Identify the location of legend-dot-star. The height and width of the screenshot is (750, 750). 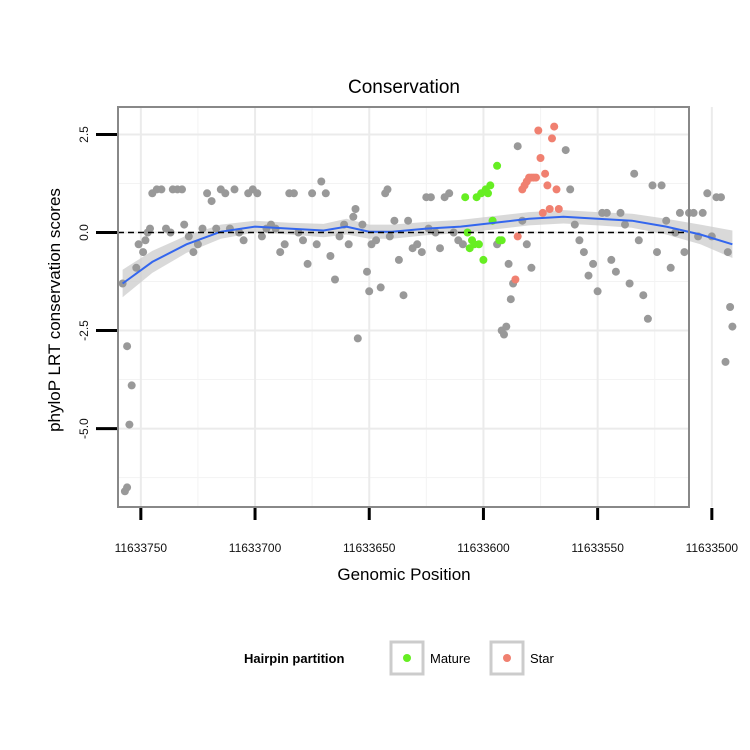
(507, 658).